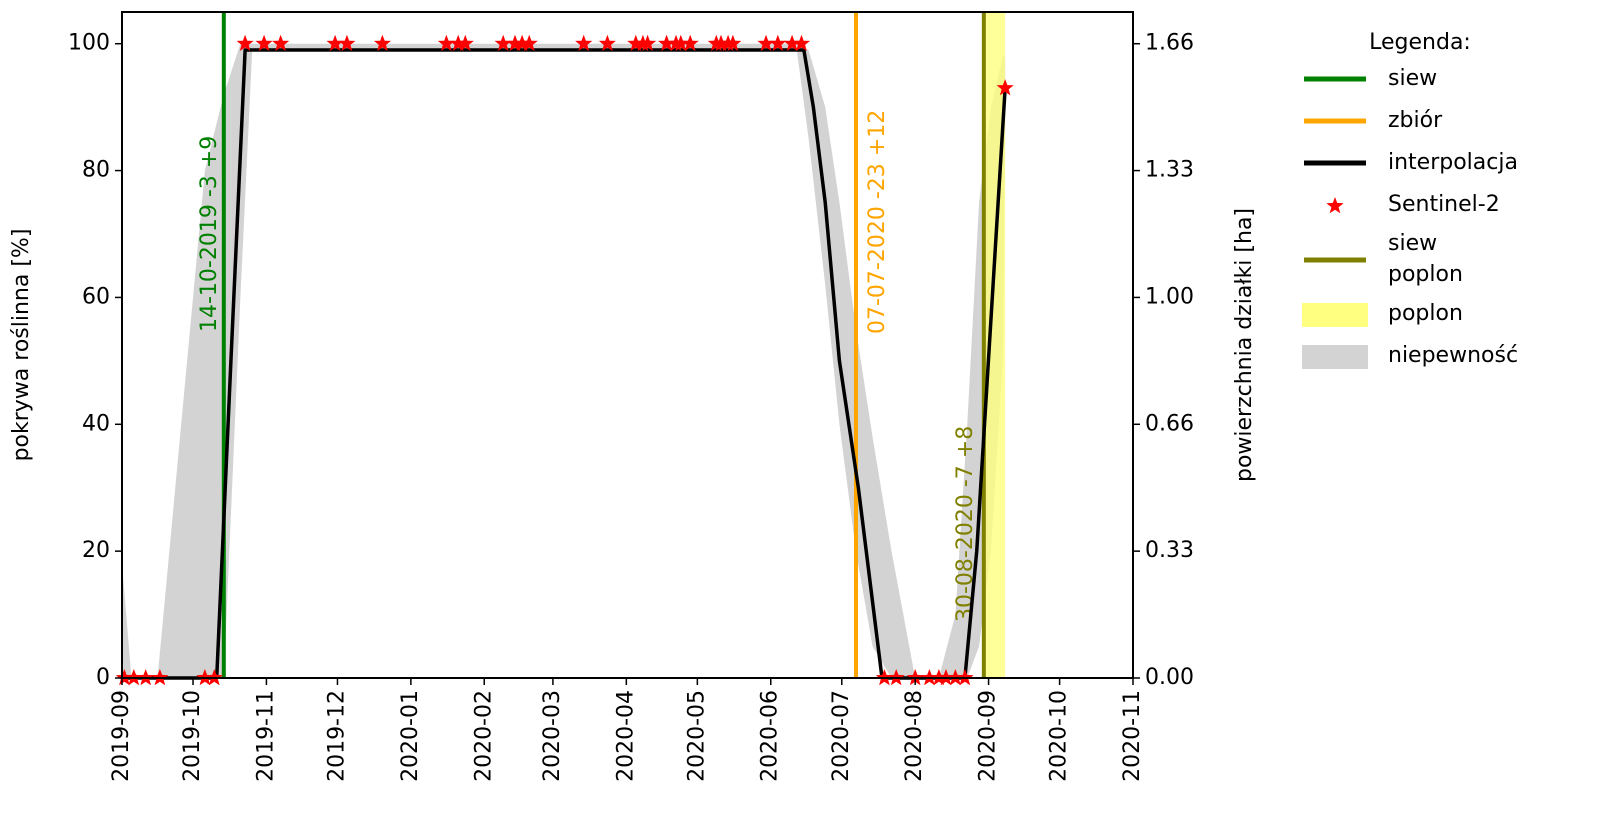 Image resolution: width=1600 pixels, height=837 pixels. I want to click on x-tick-label: 2020-08, so click(914, 736).